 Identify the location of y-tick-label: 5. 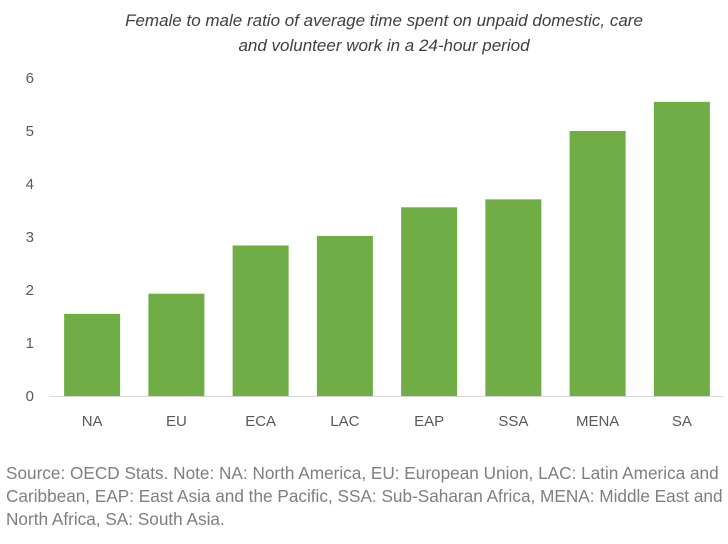
(30, 131).